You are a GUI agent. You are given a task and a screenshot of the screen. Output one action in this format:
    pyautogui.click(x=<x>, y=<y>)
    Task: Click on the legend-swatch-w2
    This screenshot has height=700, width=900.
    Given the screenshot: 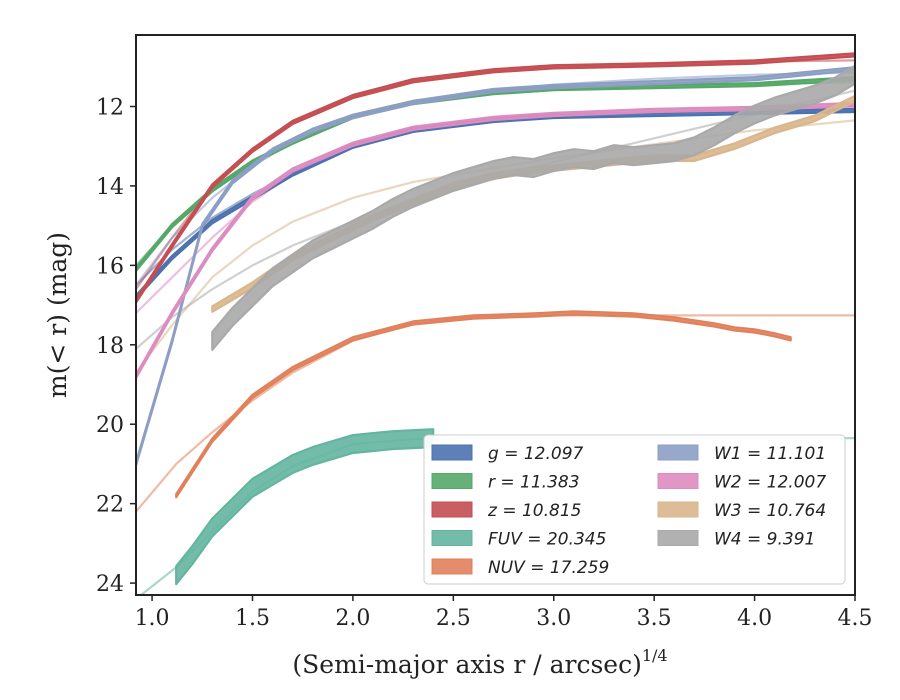 What is the action you would take?
    pyautogui.click(x=678, y=481)
    